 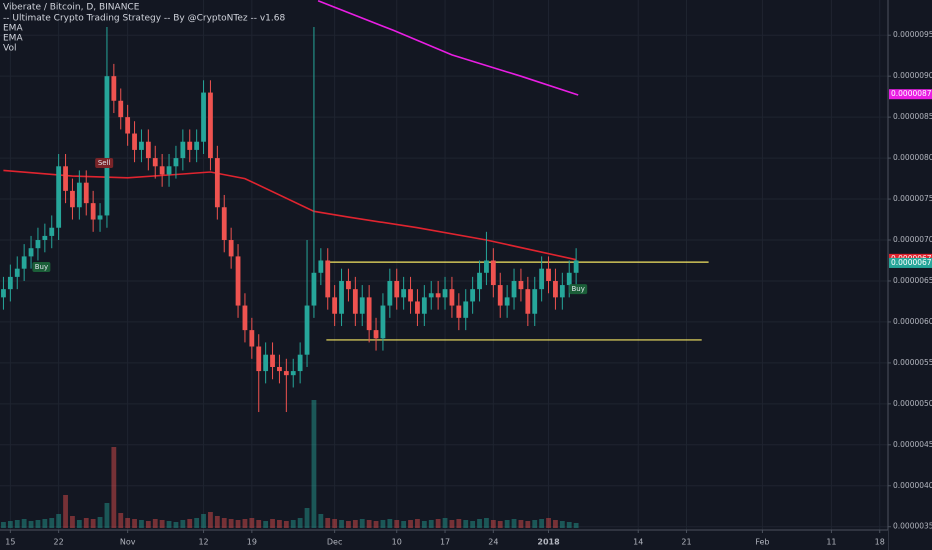 I want to click on legend-line: Vol, so click(x=9, y=49).